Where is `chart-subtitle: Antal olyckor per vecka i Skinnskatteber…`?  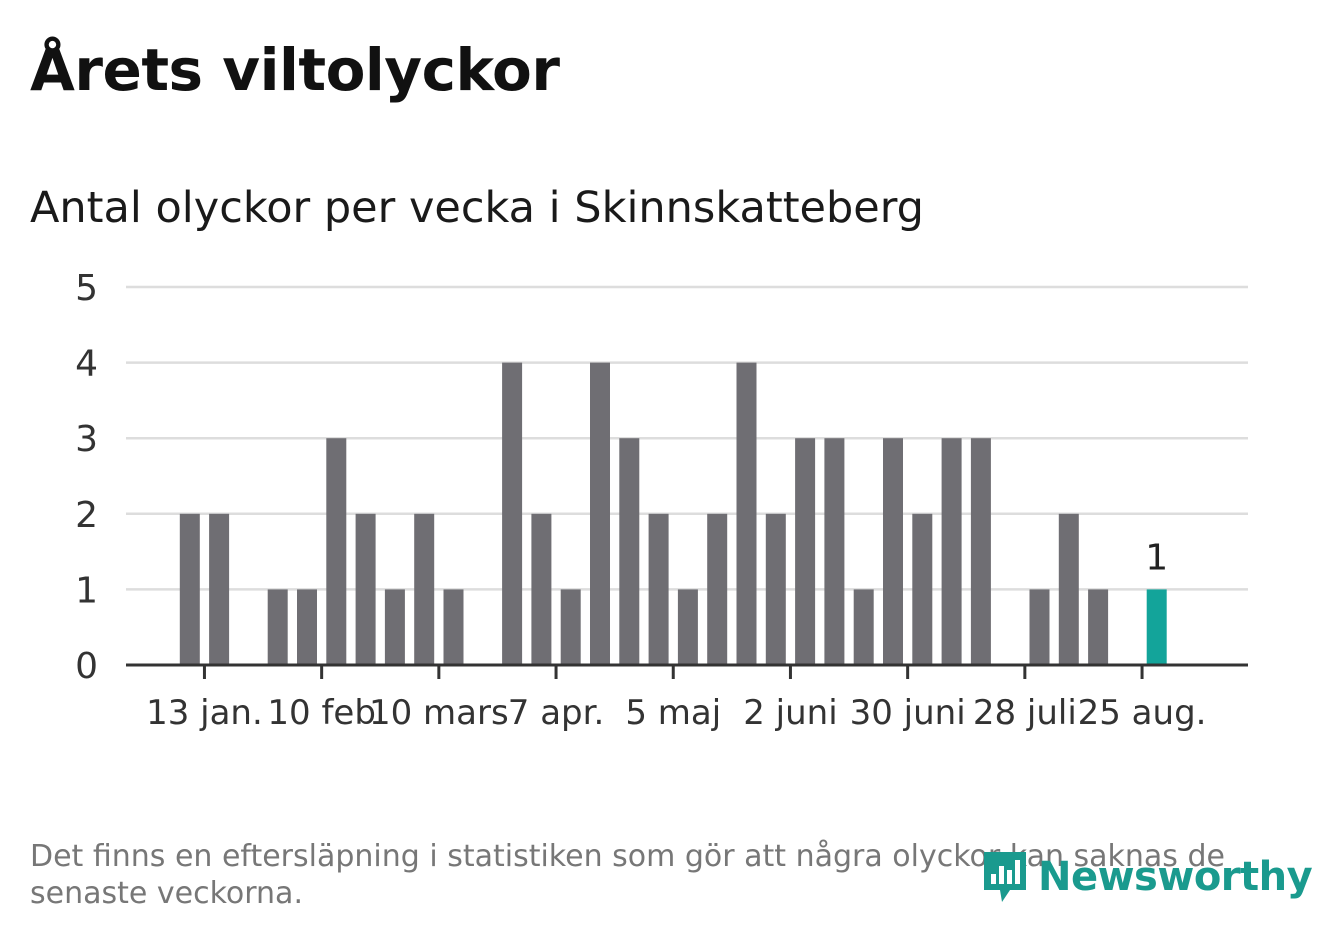 chart-subtitle: Antal olyckor per vecka i Skinnskatteber… is located at coordinates (477, 208).